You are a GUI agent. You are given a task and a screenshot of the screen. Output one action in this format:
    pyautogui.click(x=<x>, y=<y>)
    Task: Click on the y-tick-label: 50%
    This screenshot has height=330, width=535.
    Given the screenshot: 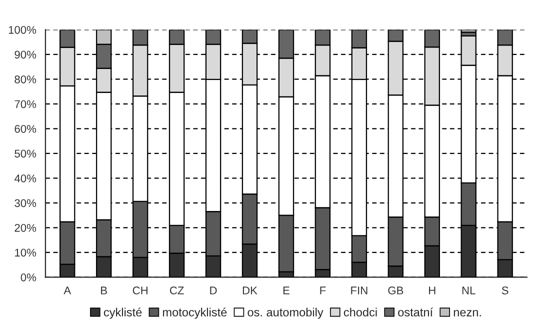 What is the action you would take?
    pyautogui.click(x=25, y=154)
    